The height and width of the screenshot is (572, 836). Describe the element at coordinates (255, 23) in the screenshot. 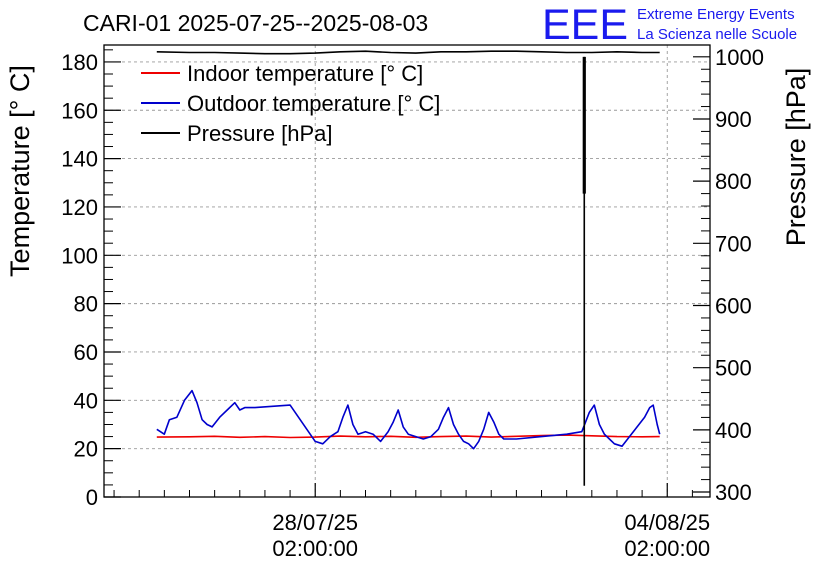

I see `chart-title: CARI-01 2025-07-25--2025-08-03` at that location.